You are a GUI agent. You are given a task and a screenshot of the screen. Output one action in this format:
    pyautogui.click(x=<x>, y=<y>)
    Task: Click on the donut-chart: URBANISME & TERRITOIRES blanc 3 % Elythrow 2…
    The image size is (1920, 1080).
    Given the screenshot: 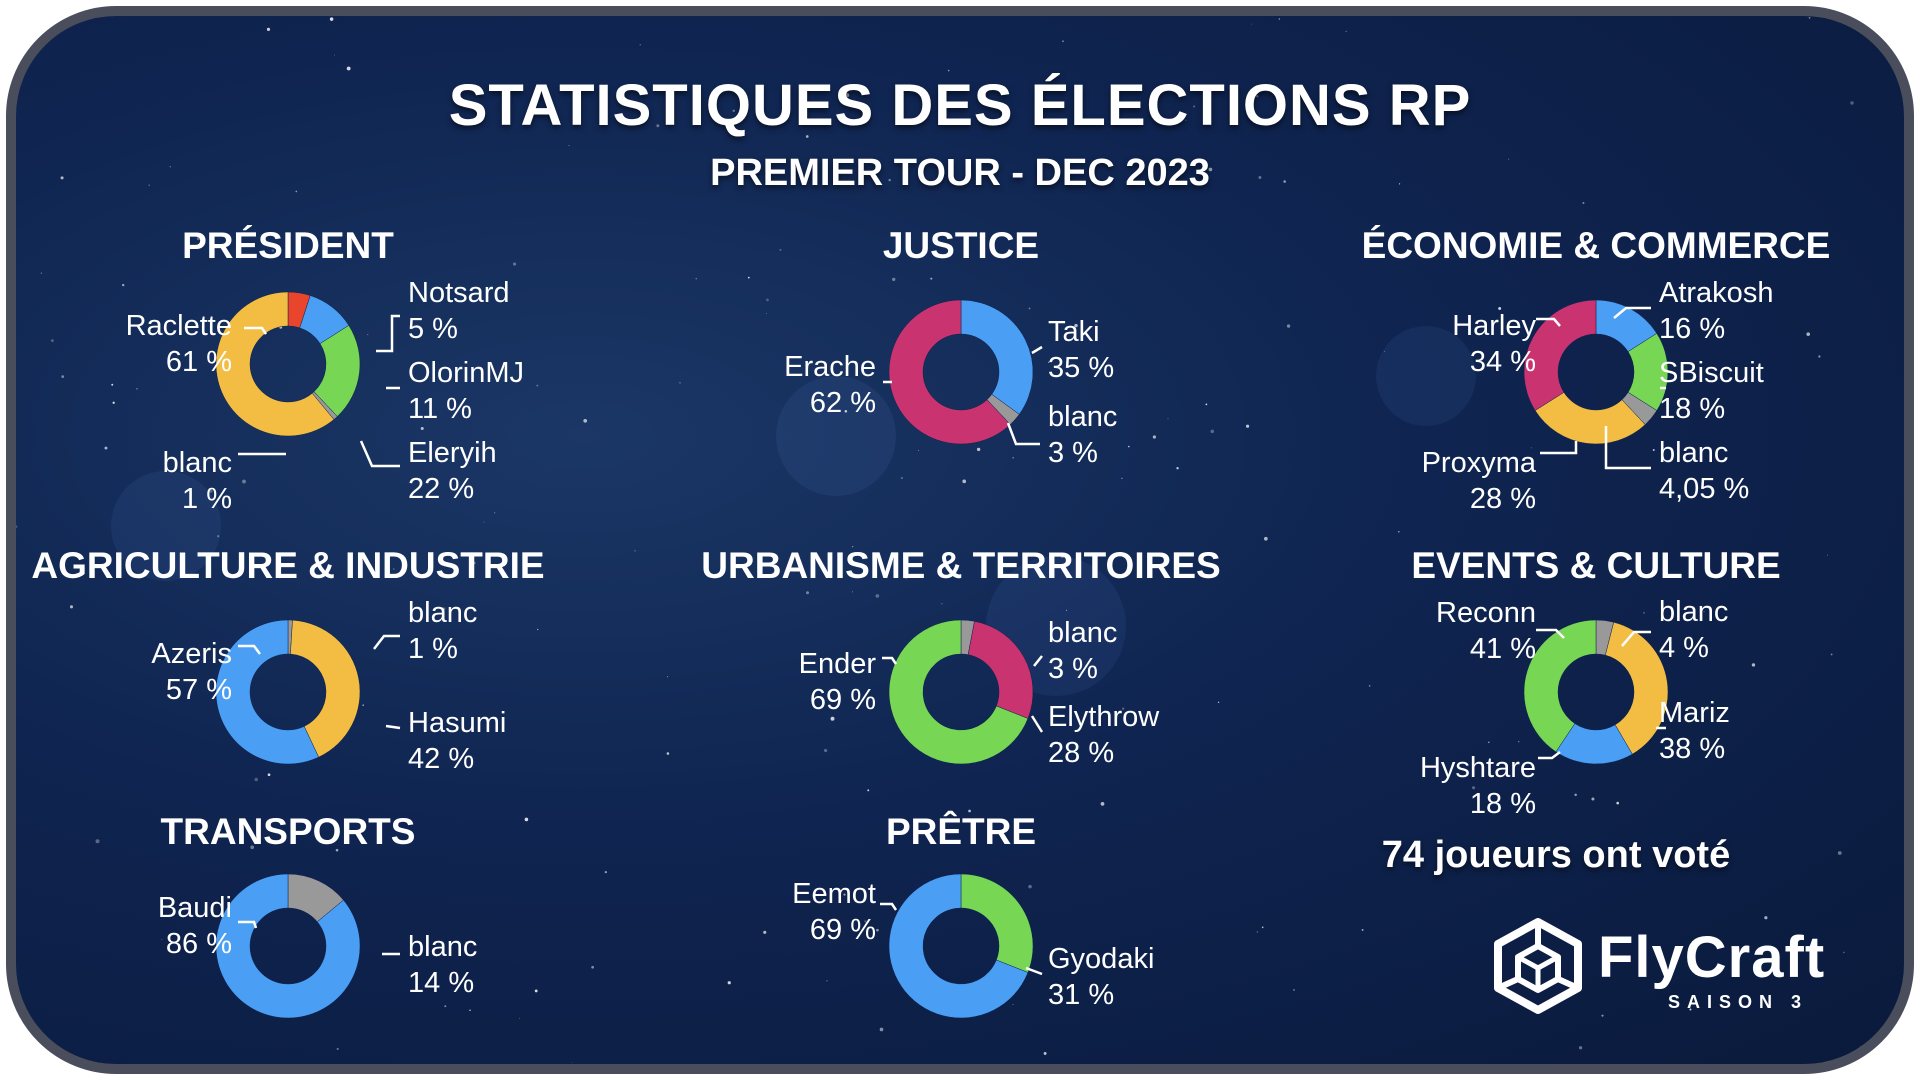 What is the action you would take?
    pyautogui.click(x=960, y=657)
    